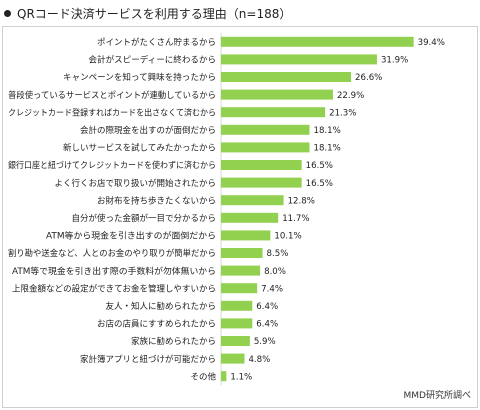  Describe the element at coordinates (156, 324) in the screenshot. I see `category-label: お店の店員にすすめられたから` at that location.